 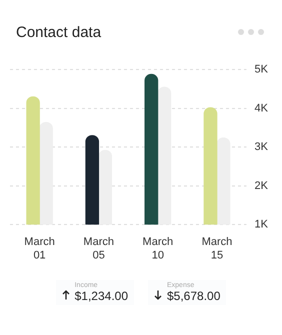 What do you see at coordinates (98, 249) in the screenshot?
I see `x-tick-label: March 05` at bounding box center [98, 249].